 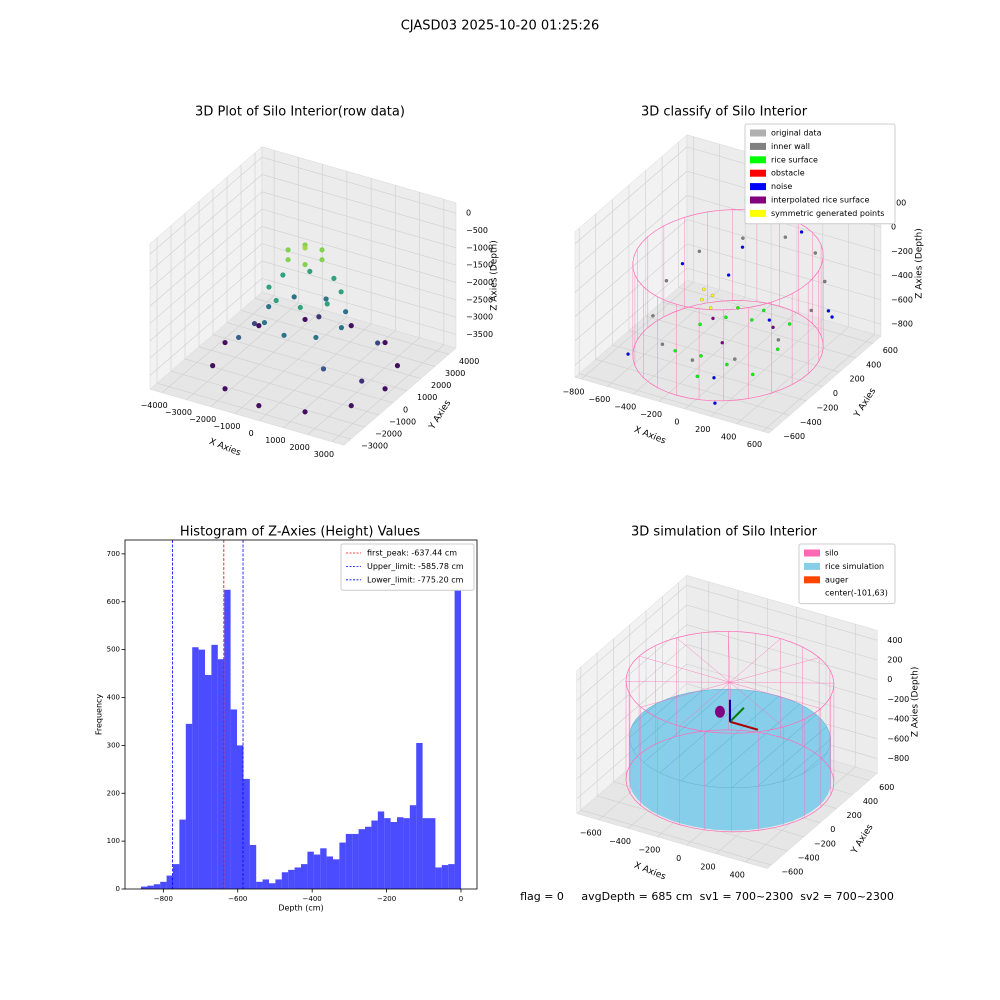 I want to click on legend-label: symmetric generated points, so click(x=827, y=213).